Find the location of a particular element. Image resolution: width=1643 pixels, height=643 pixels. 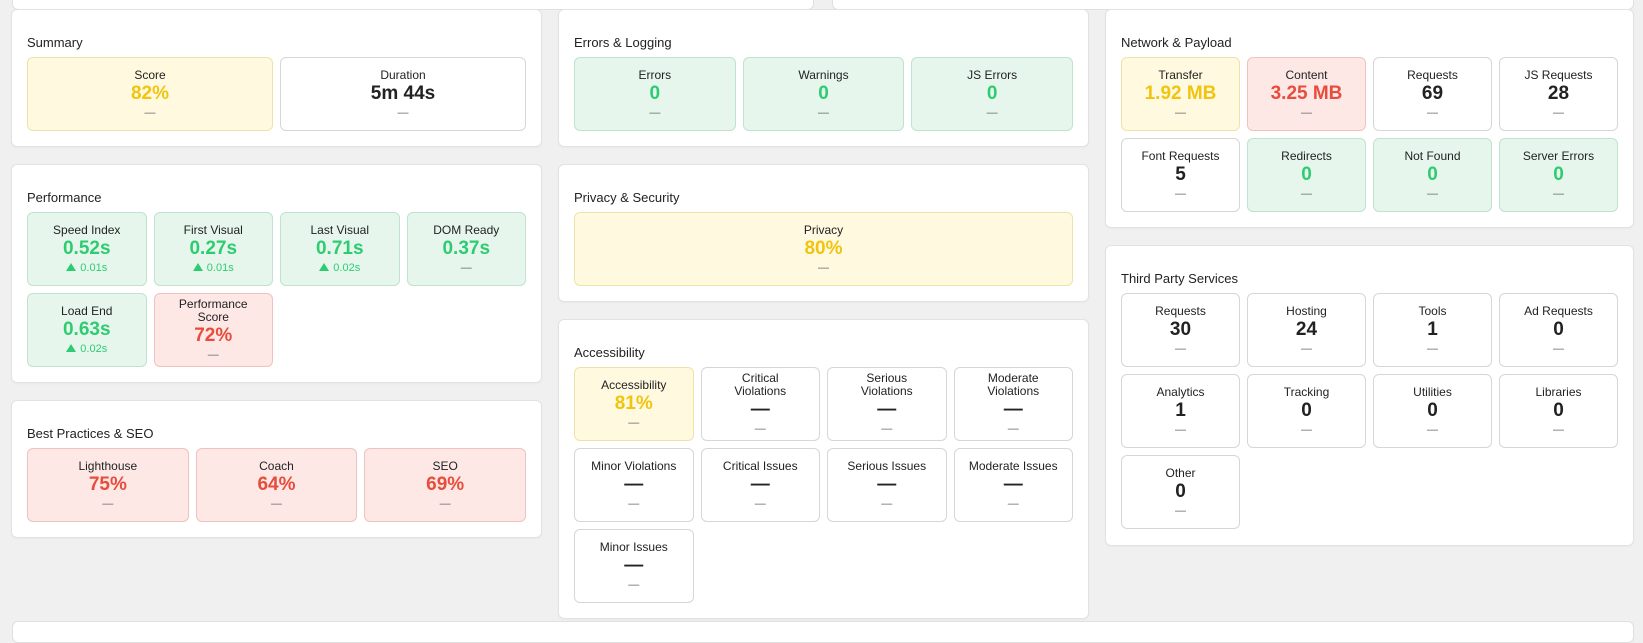

tile-value: 80% is located at coordinates (823, 248).